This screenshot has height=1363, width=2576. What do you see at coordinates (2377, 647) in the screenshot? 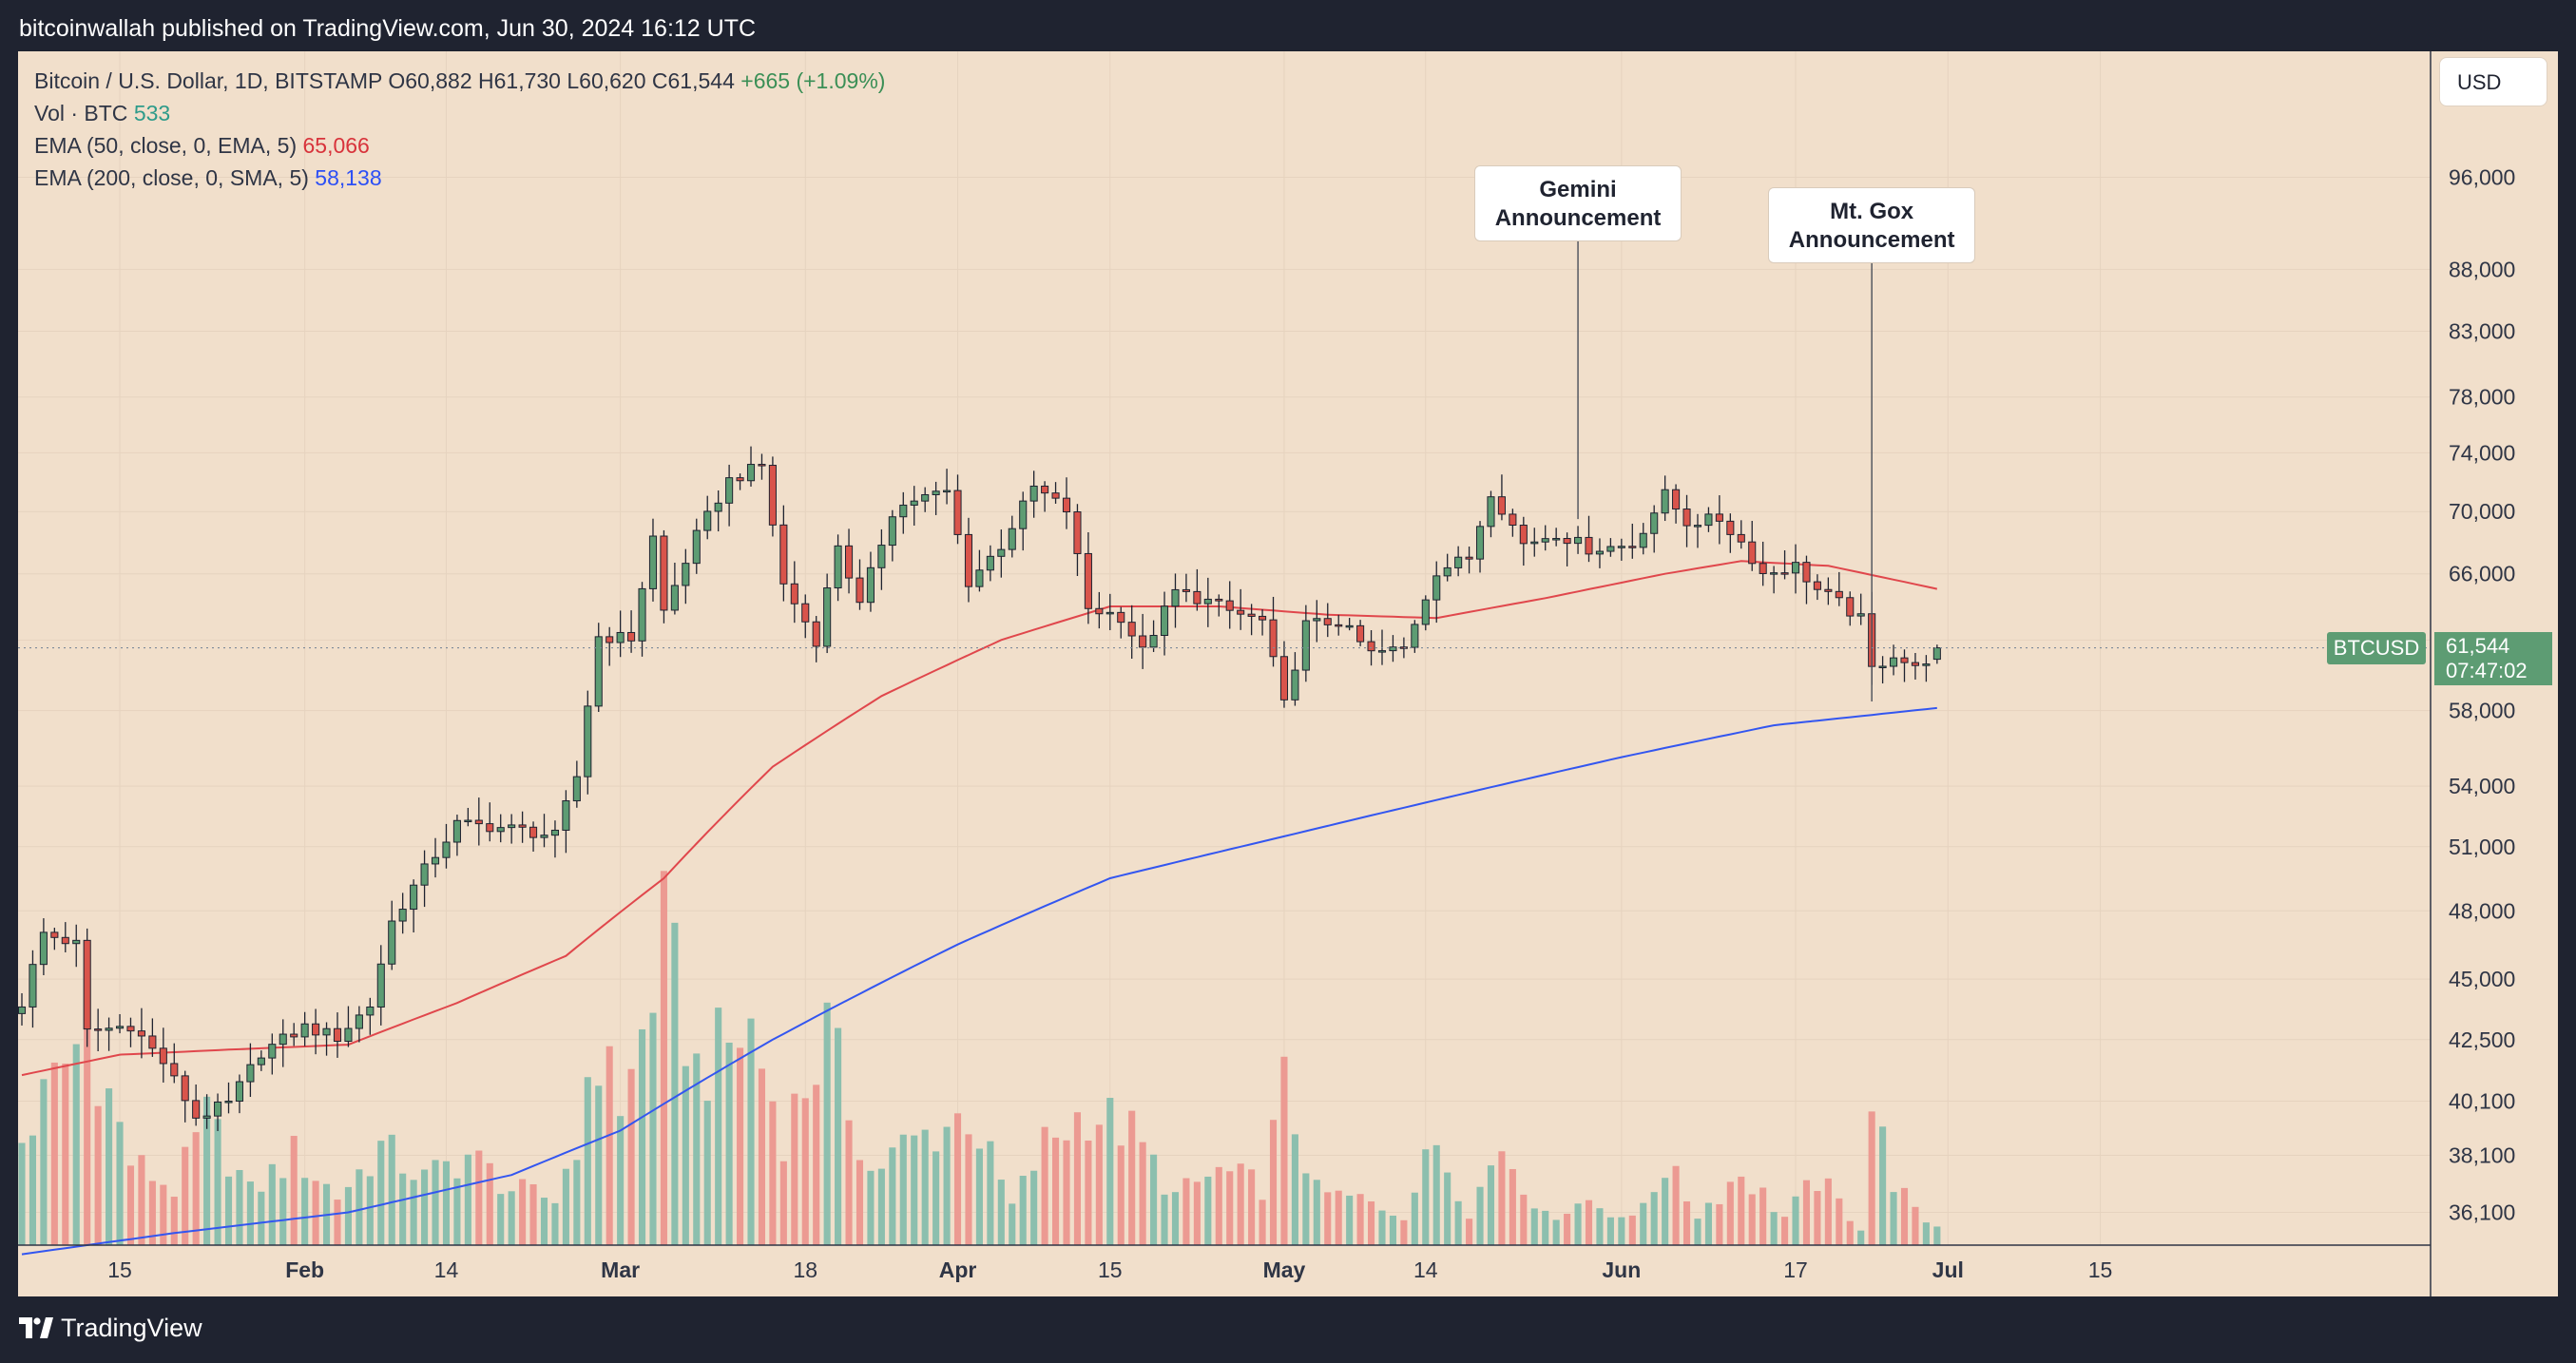
I see `symbol-price-tag: BTCUSD` at bounding box center [2377, 647].